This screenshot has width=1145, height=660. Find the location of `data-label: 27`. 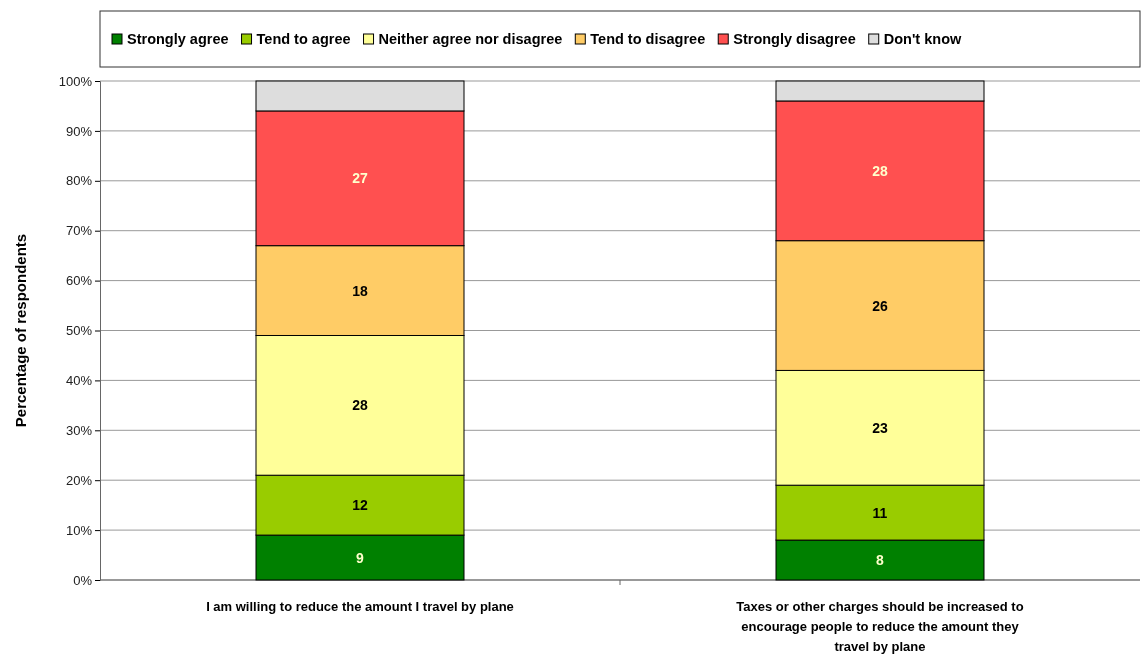

data-label: 27 is located at coordinates (360, 178).